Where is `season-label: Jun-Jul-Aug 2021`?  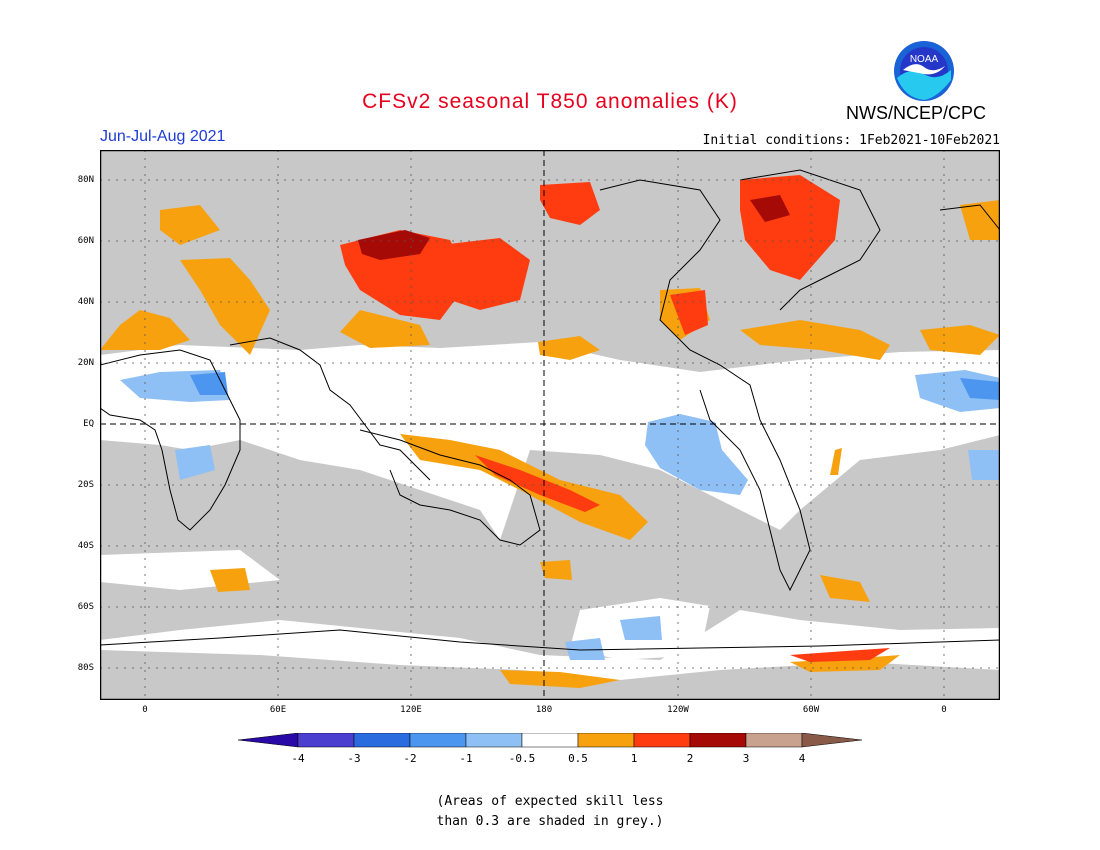 season-label: Jun-Jul-Aug 2021 is located at coordinates (163, 136).